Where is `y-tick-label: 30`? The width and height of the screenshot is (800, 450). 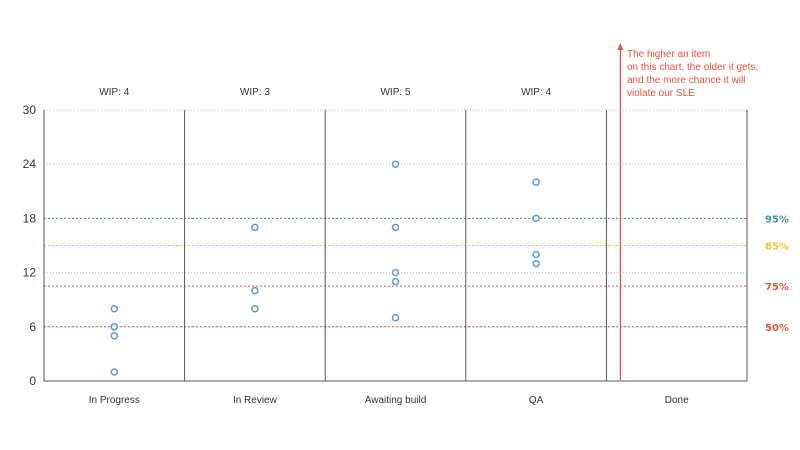
y-tick-label: 30 is located at coordinates (30, 110).